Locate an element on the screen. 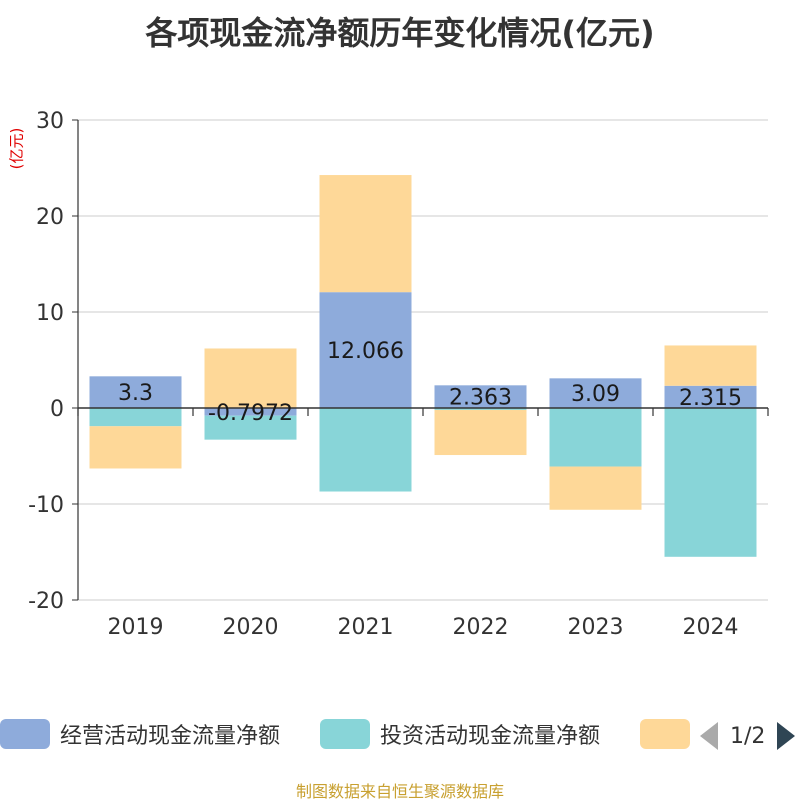 The image size is (800, 802). data-label: 2.315 is located at coordinates (710, 398).